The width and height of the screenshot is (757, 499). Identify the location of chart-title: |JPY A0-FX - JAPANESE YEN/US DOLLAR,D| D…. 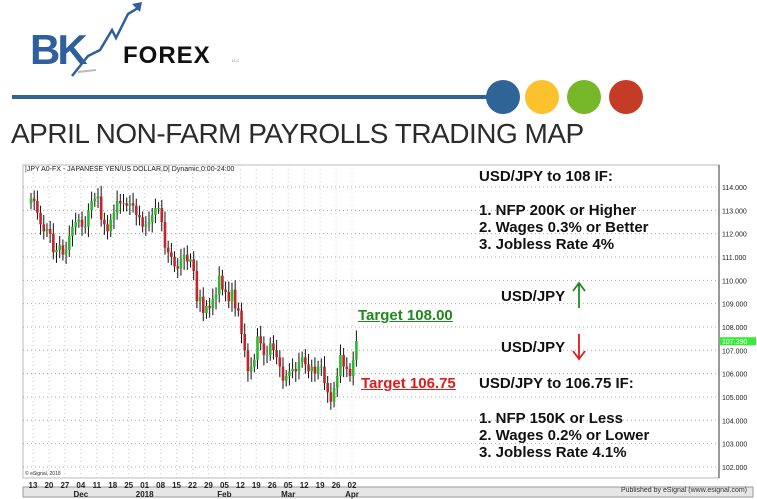
(130, 169).